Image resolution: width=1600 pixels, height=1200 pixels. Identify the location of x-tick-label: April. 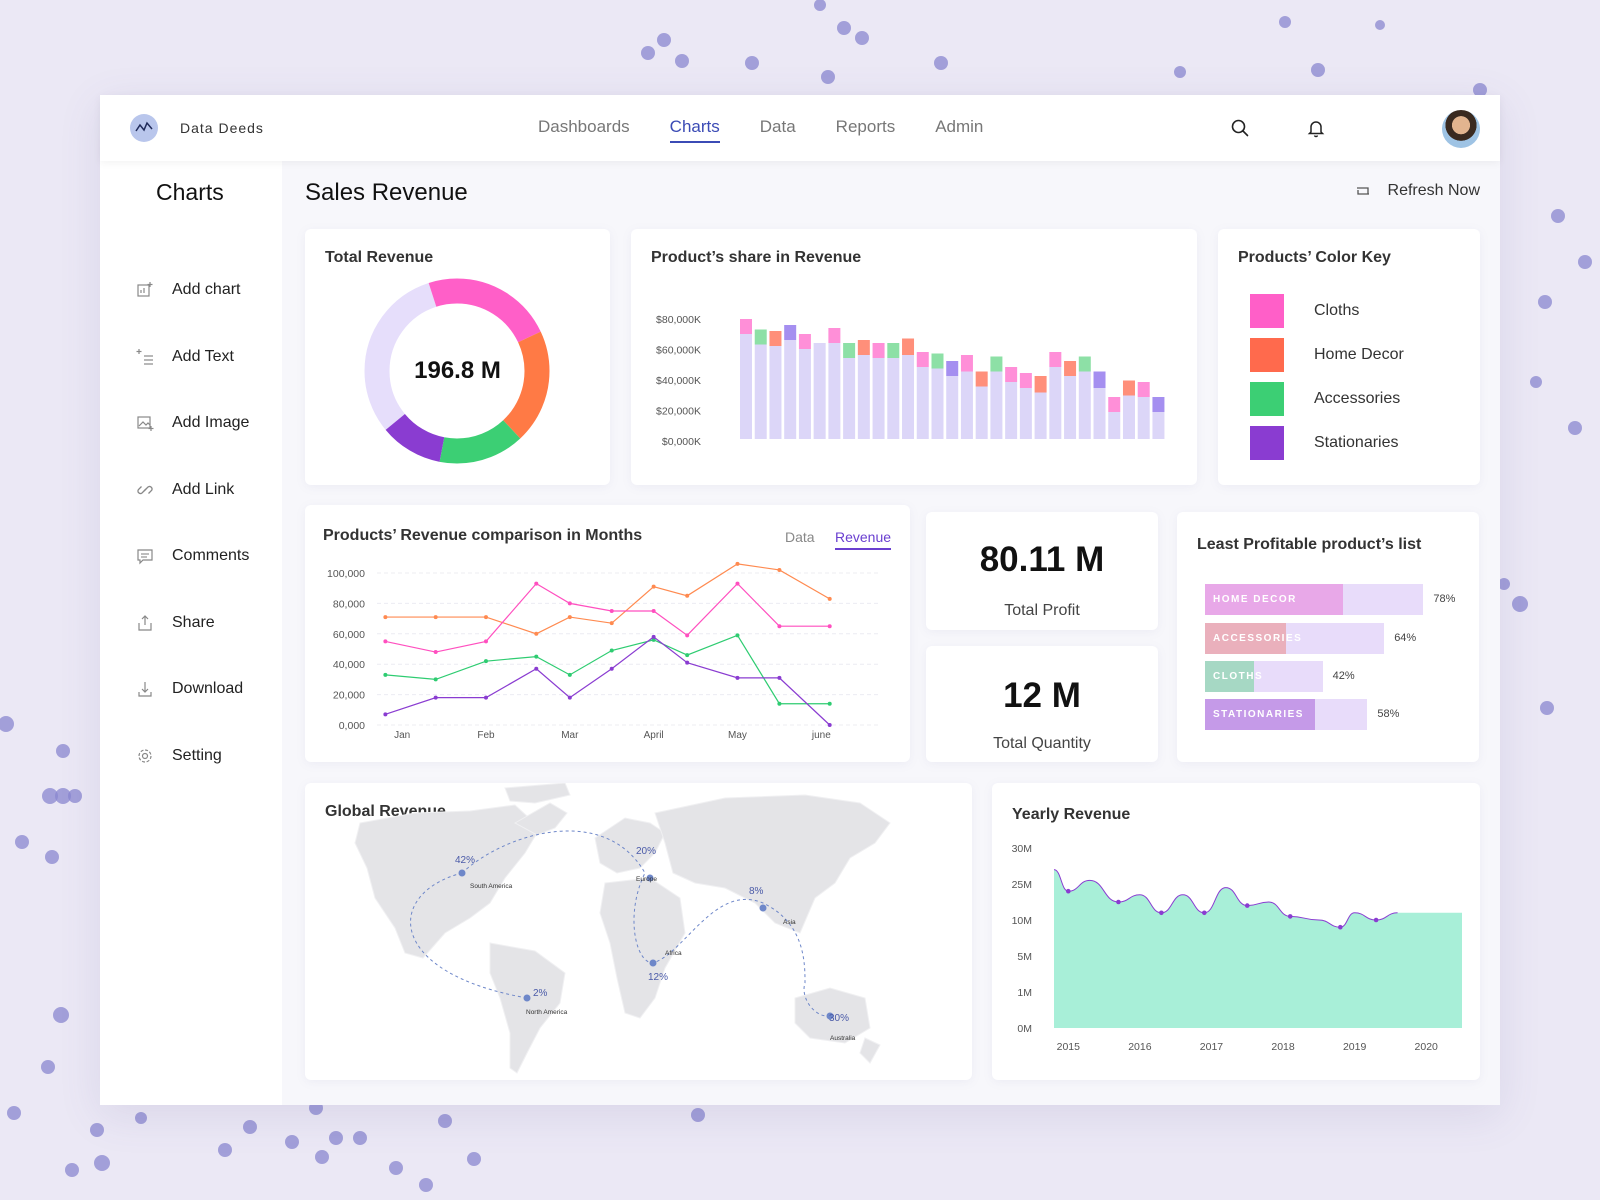
(654, 735).